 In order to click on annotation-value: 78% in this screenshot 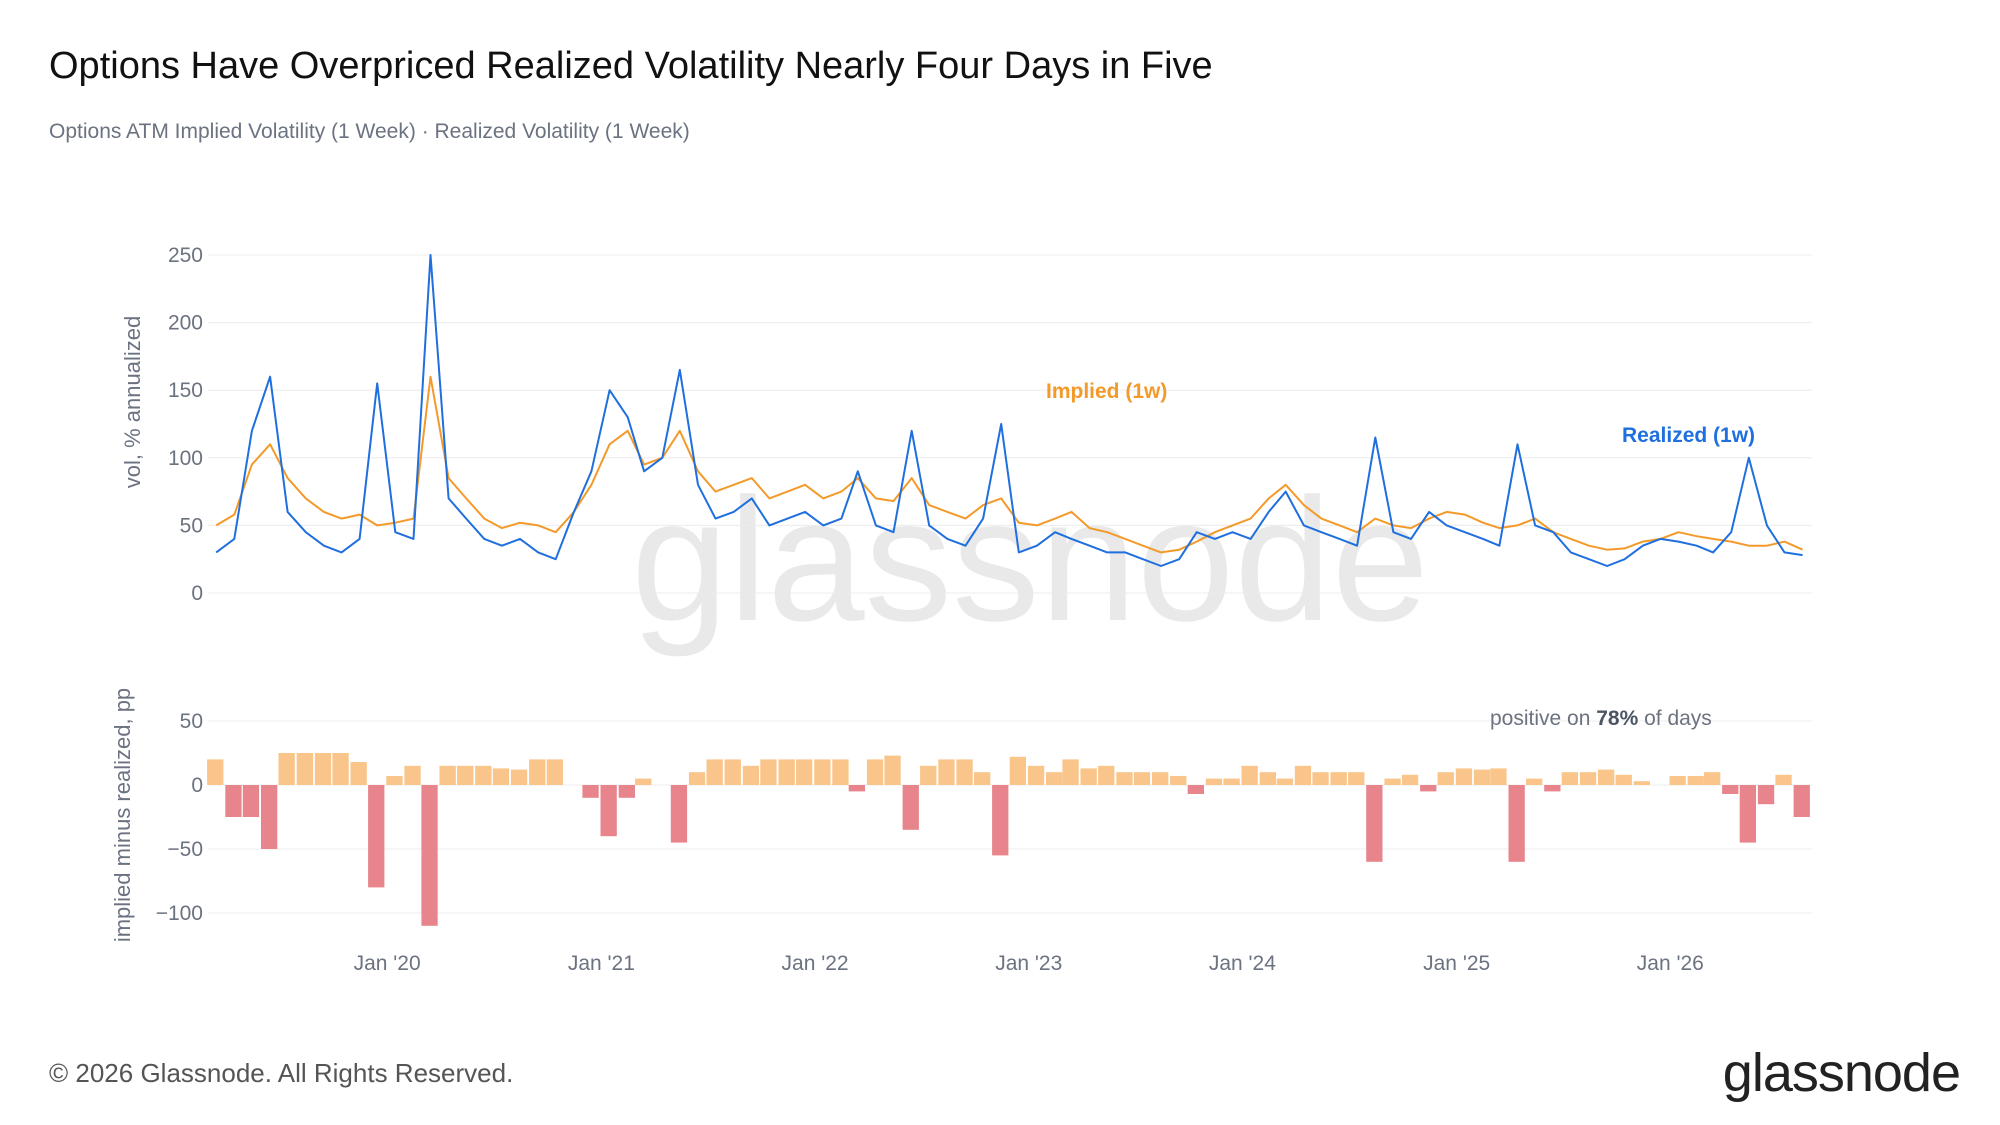, I will do `click(1617, 718)`.